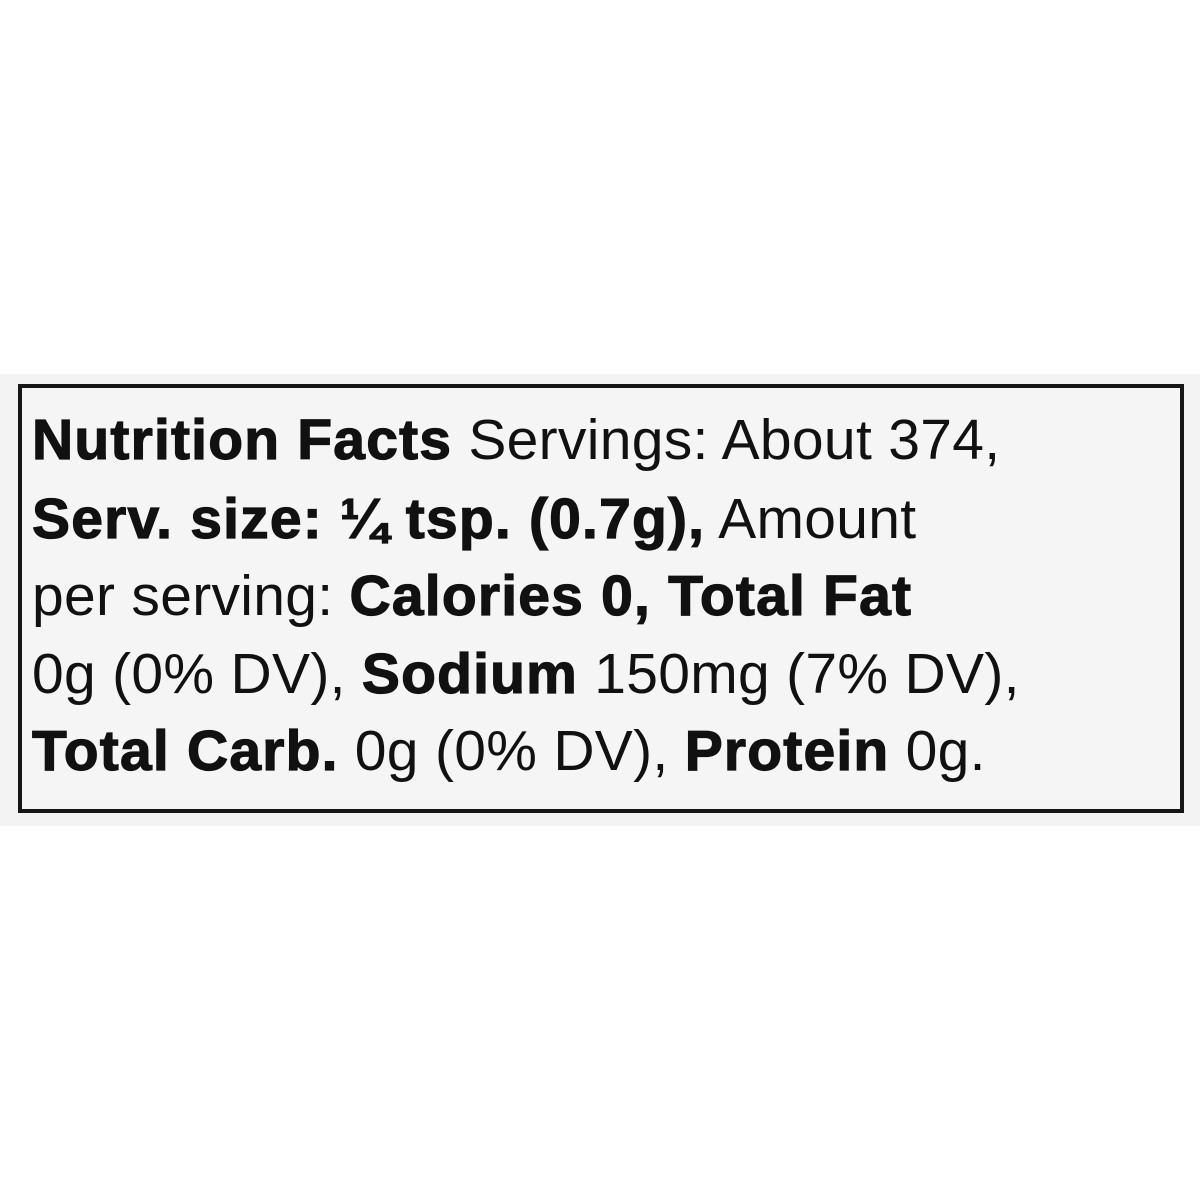 This screenshot has width=1200, height=1200. Describe the element at coordinates (185, 751) in the screenshot. I see `total-carb-label: Total Carb.` at that location.